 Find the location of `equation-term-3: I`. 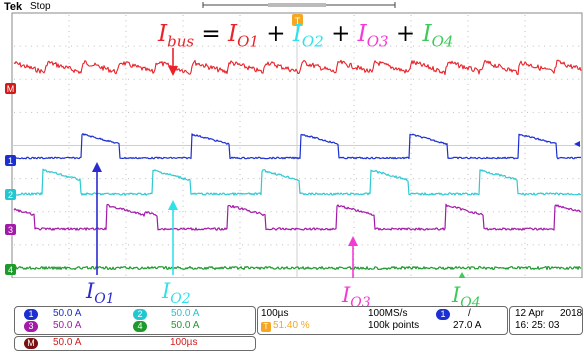

equation-term-3: I is located at coordinates (362, 34).